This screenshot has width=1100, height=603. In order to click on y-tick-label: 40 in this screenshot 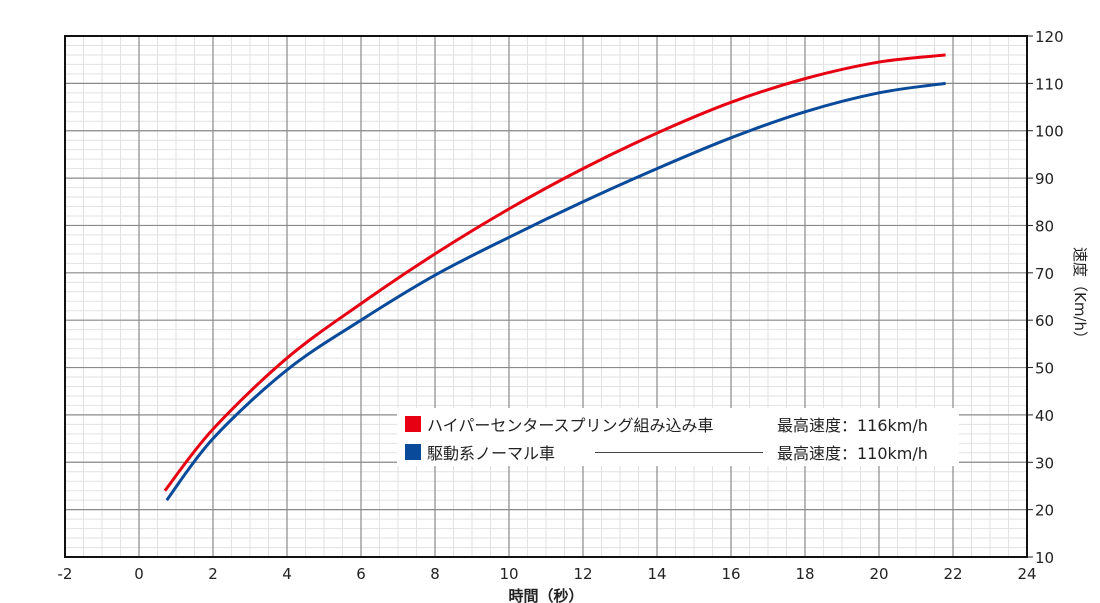, I will do `click(1044, 416)`.